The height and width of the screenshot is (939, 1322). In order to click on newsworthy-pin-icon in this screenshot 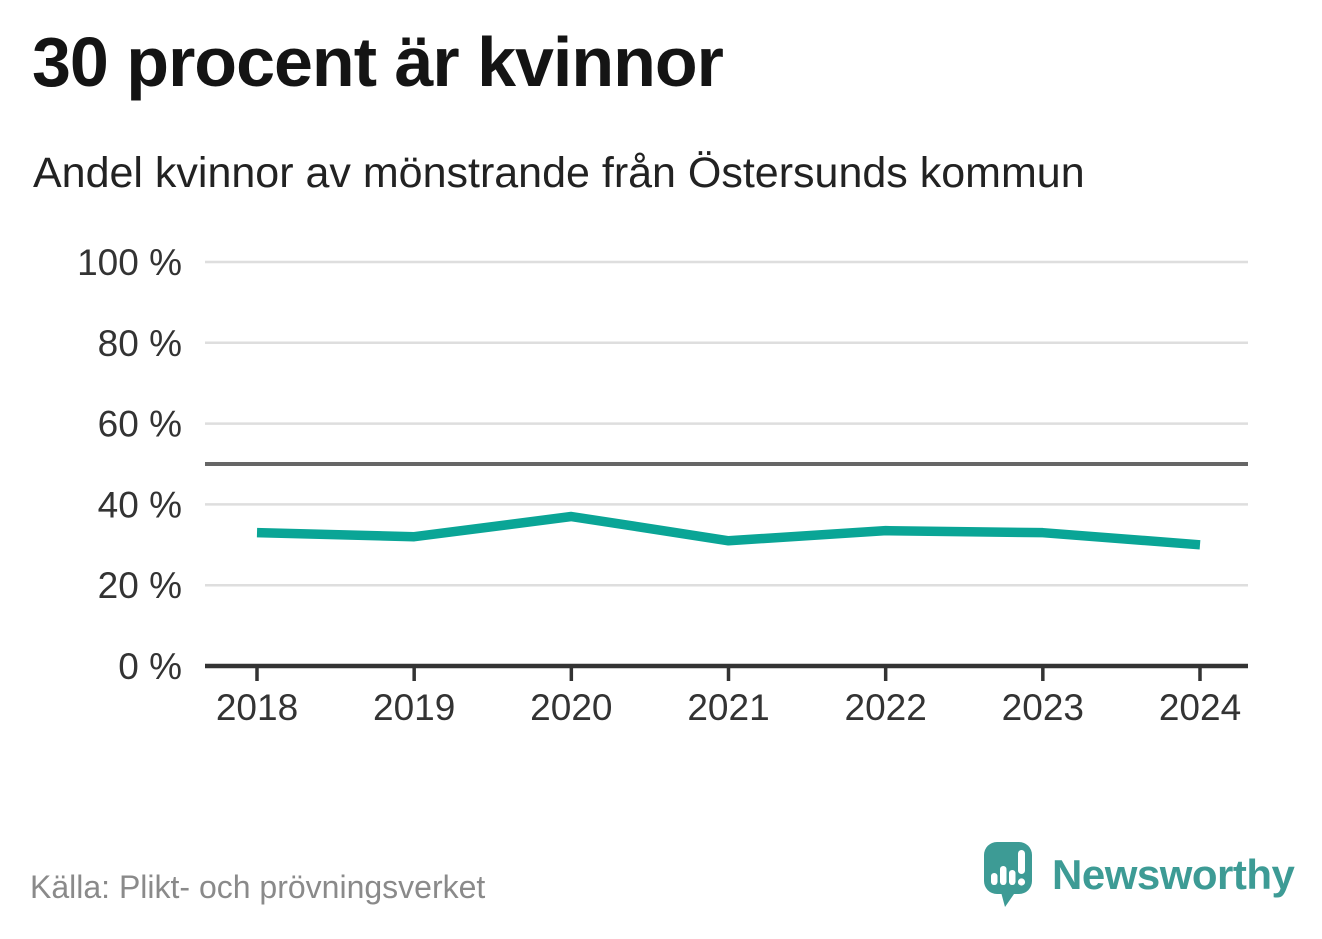, I will do `click(1008, 874)`.